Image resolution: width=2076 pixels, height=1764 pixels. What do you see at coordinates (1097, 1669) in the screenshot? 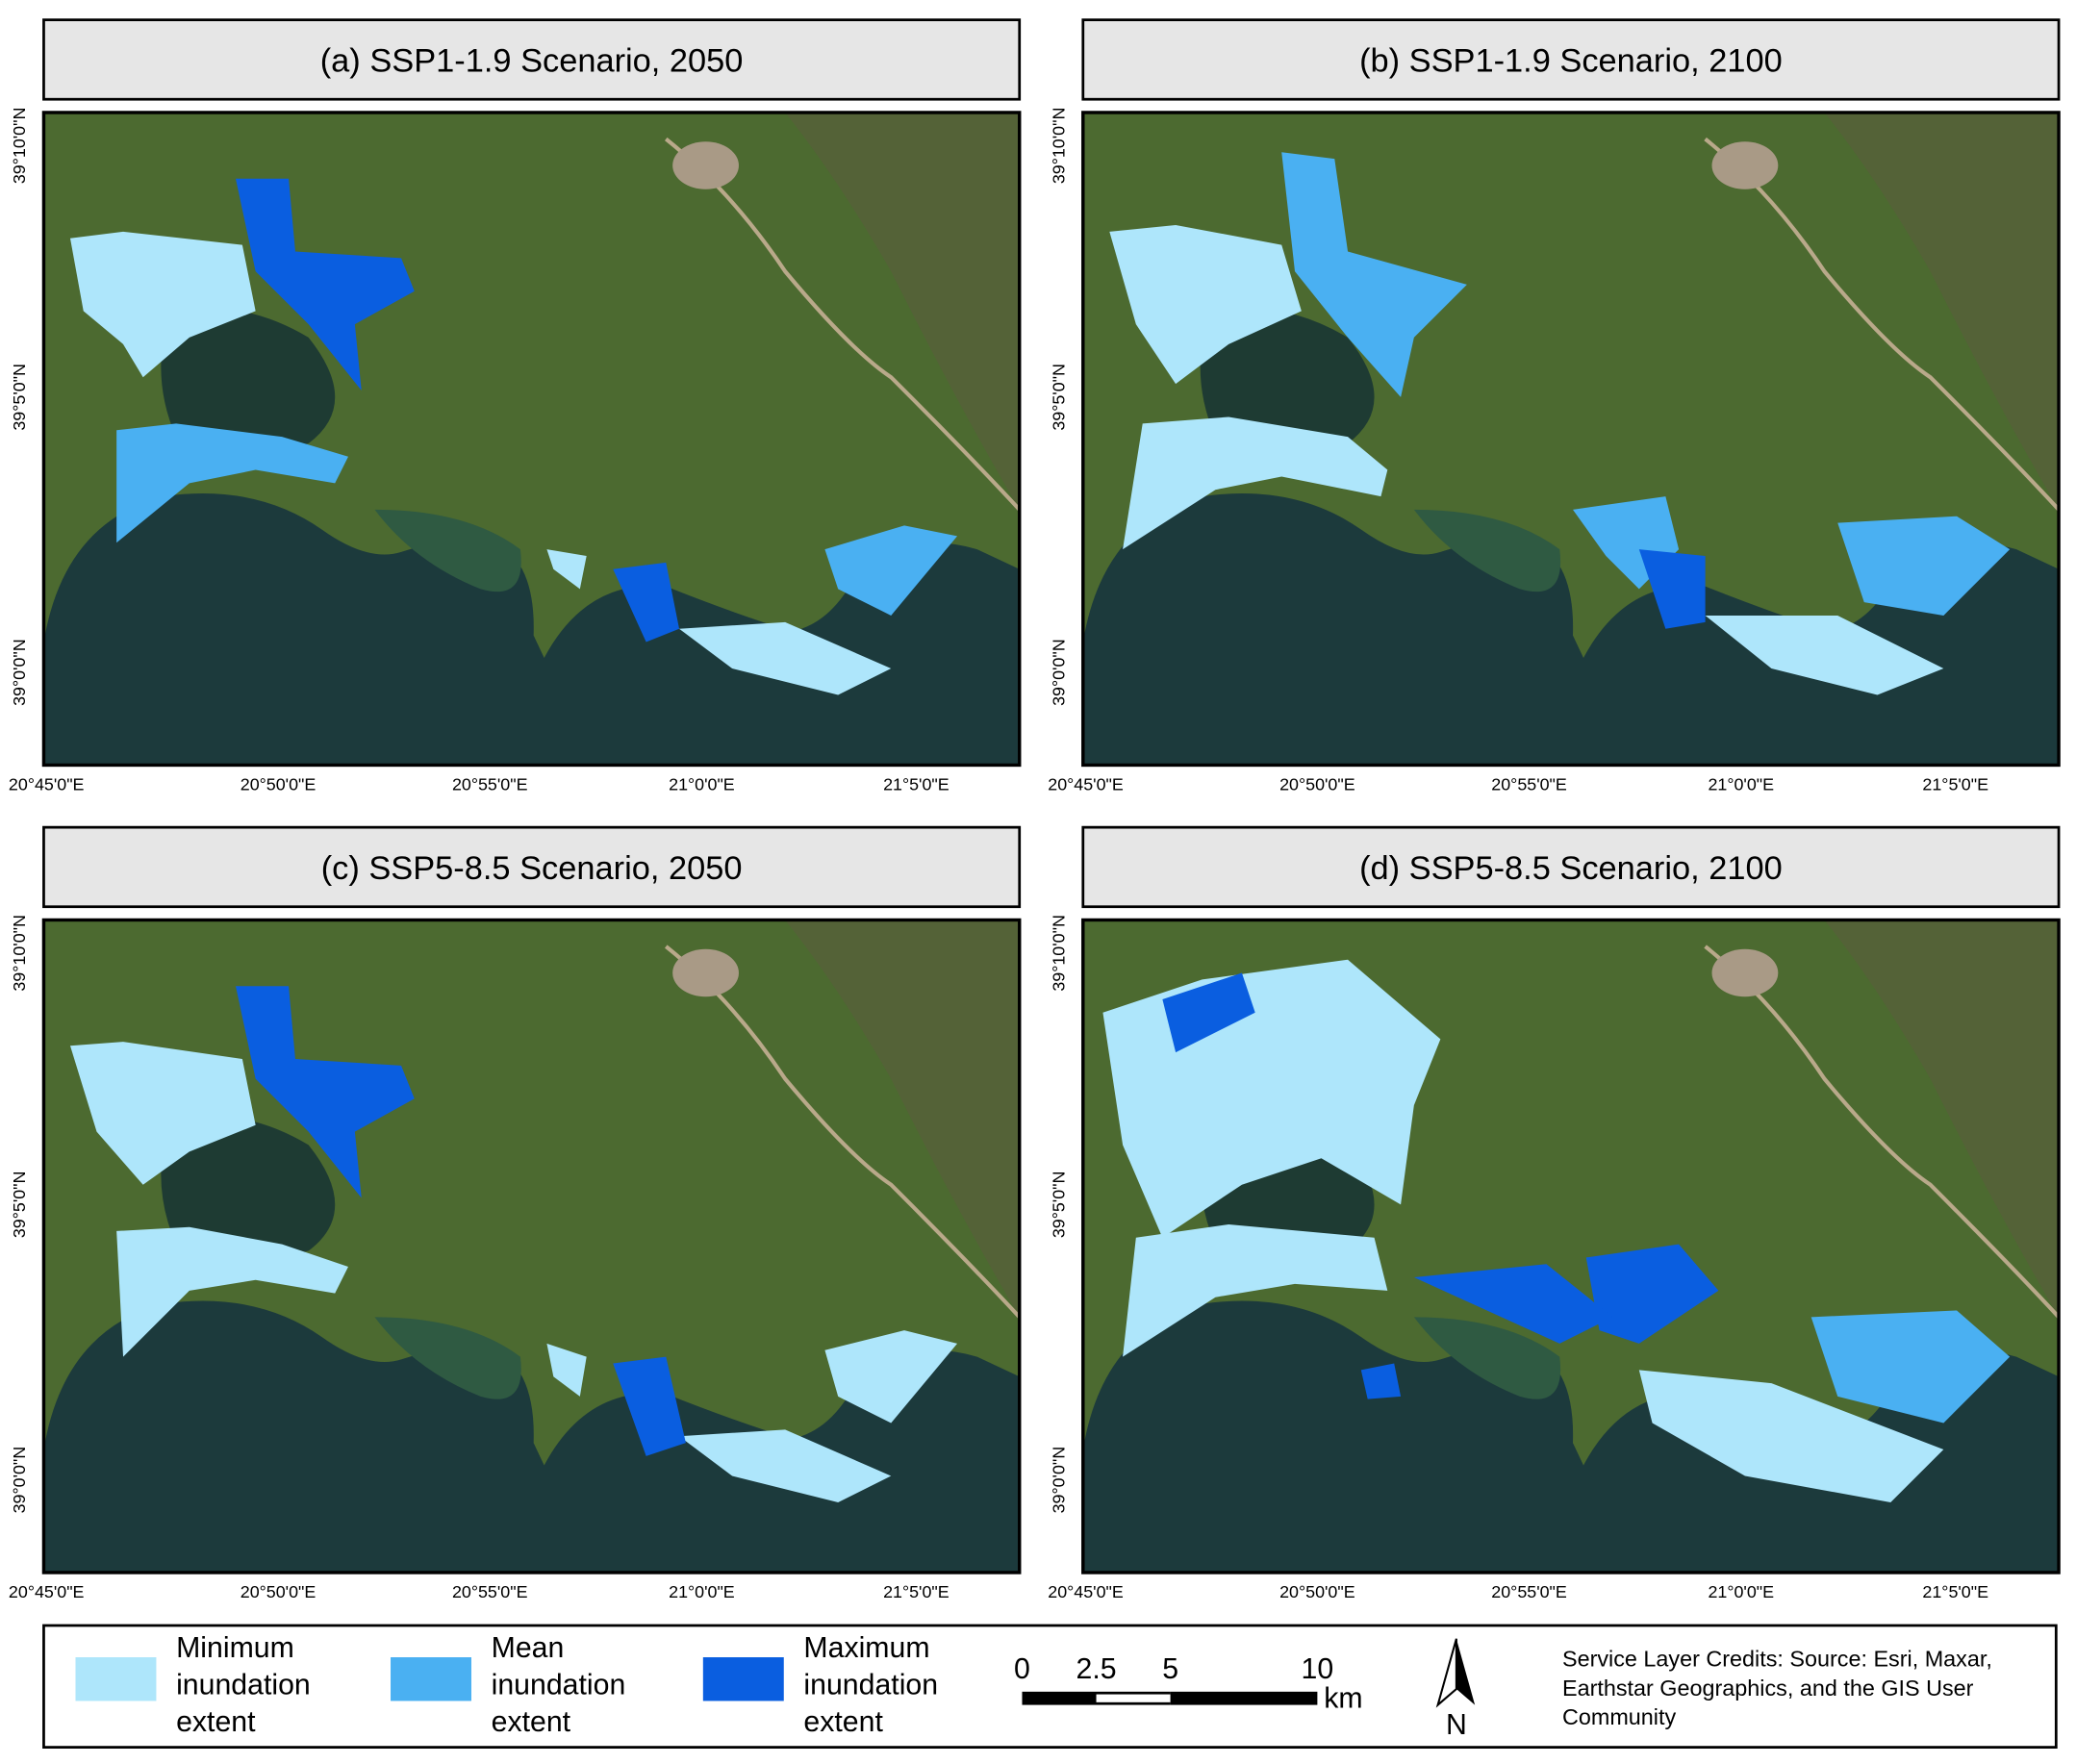
I see `scale-label: 2.5` at bounding box center [1097, 1669].